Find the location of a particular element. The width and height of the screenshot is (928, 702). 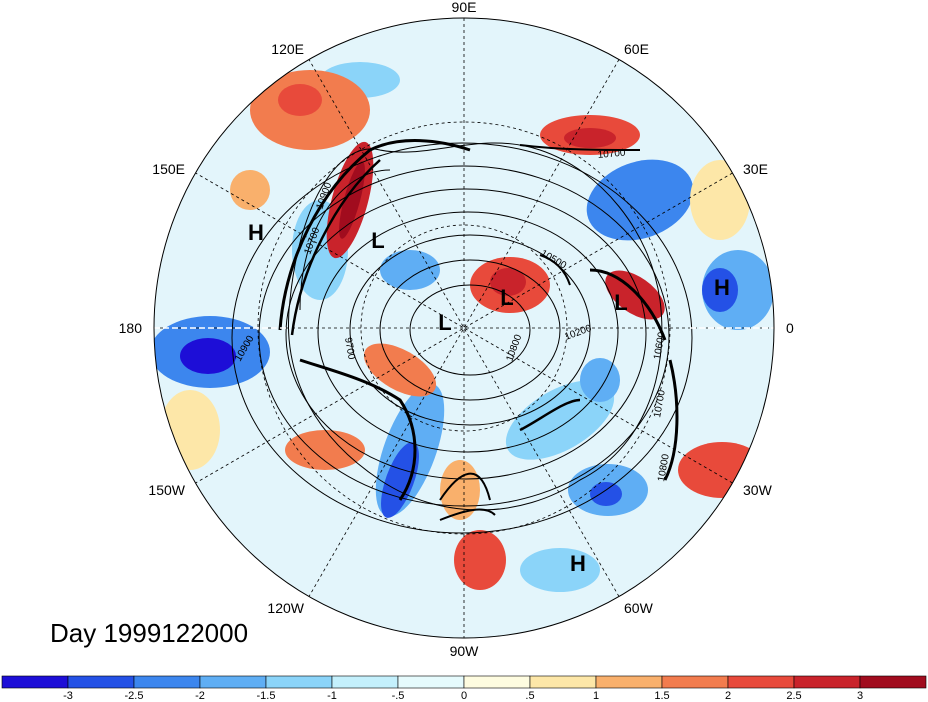

colorbar-tick-label: 0 is located at coordinates (464, 696).